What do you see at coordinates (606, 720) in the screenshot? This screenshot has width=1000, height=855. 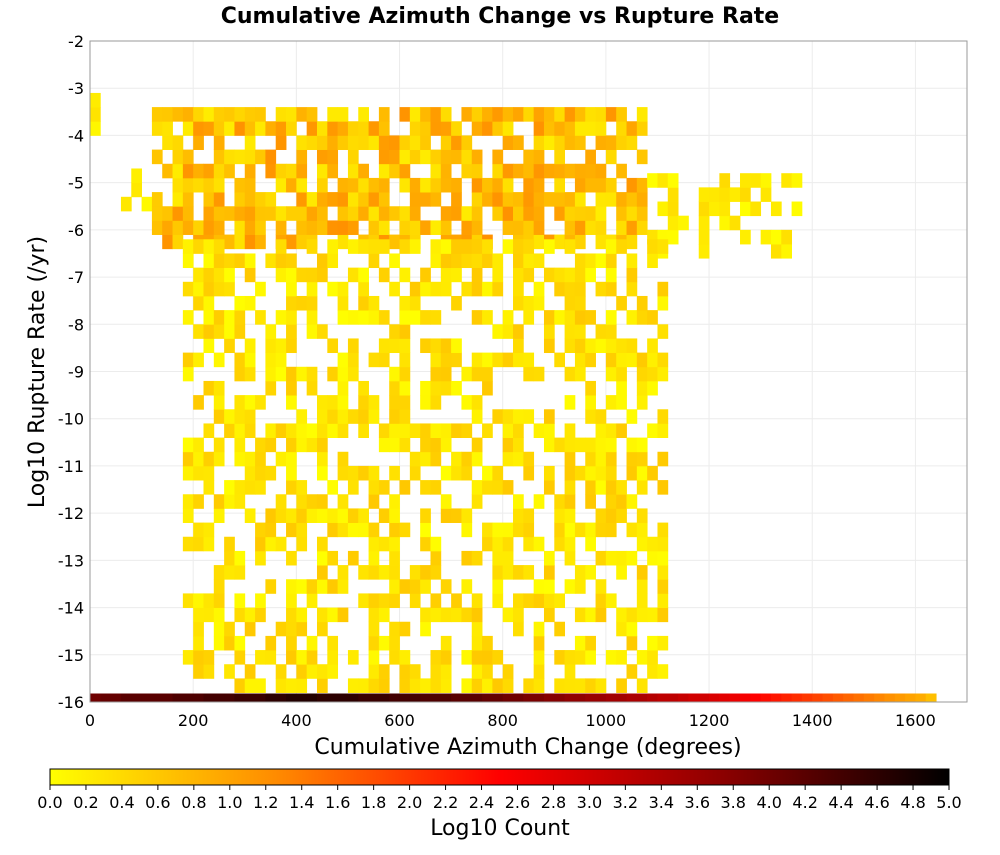 I see `x-tick-label: 1000` at bounding box center [606, 720].